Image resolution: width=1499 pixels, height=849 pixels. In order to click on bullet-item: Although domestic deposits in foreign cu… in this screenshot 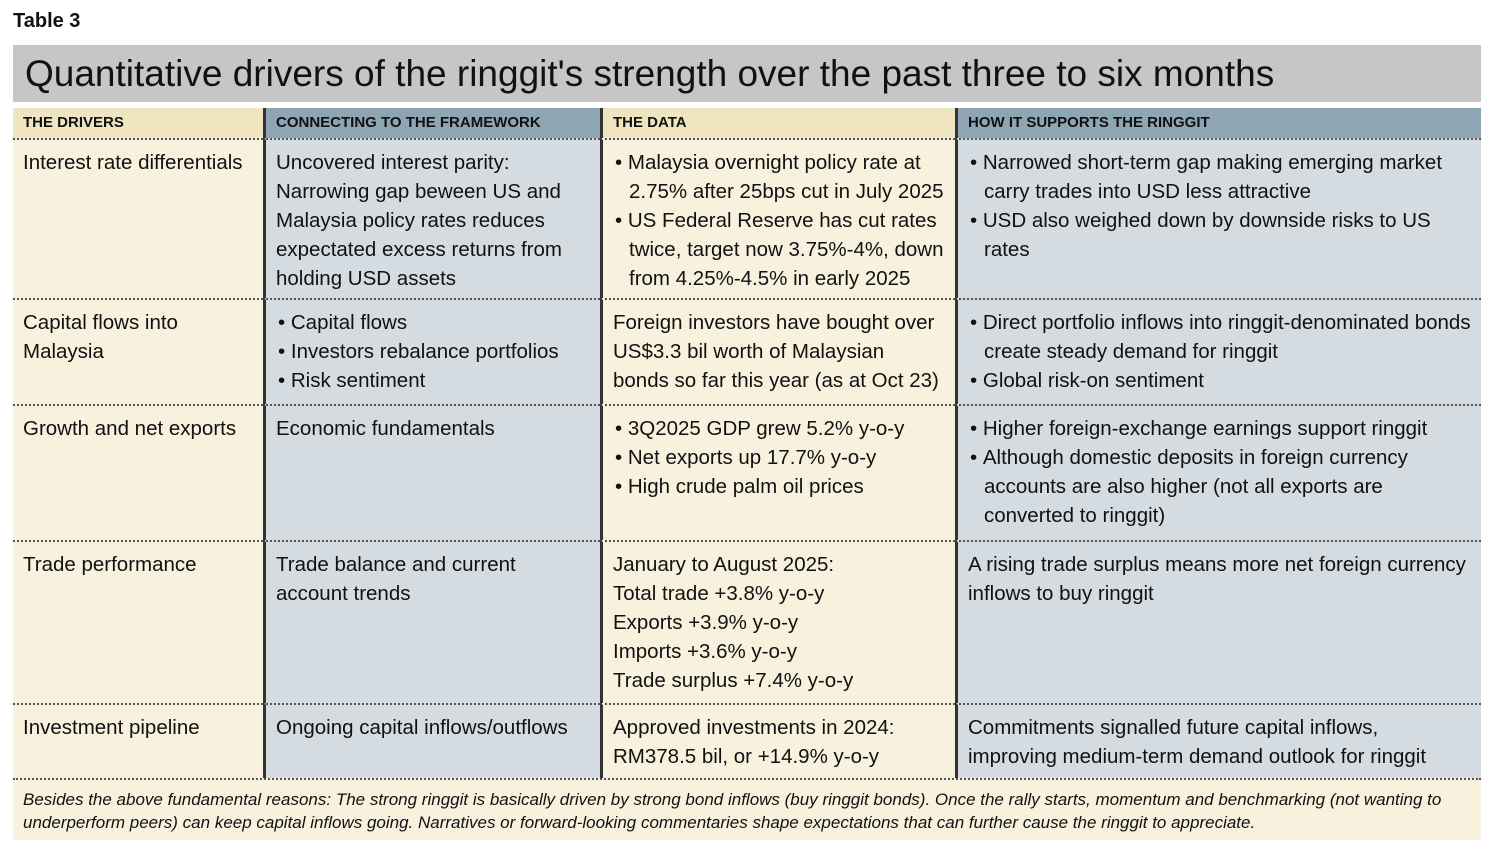, I will do `click(1219, 486)`.